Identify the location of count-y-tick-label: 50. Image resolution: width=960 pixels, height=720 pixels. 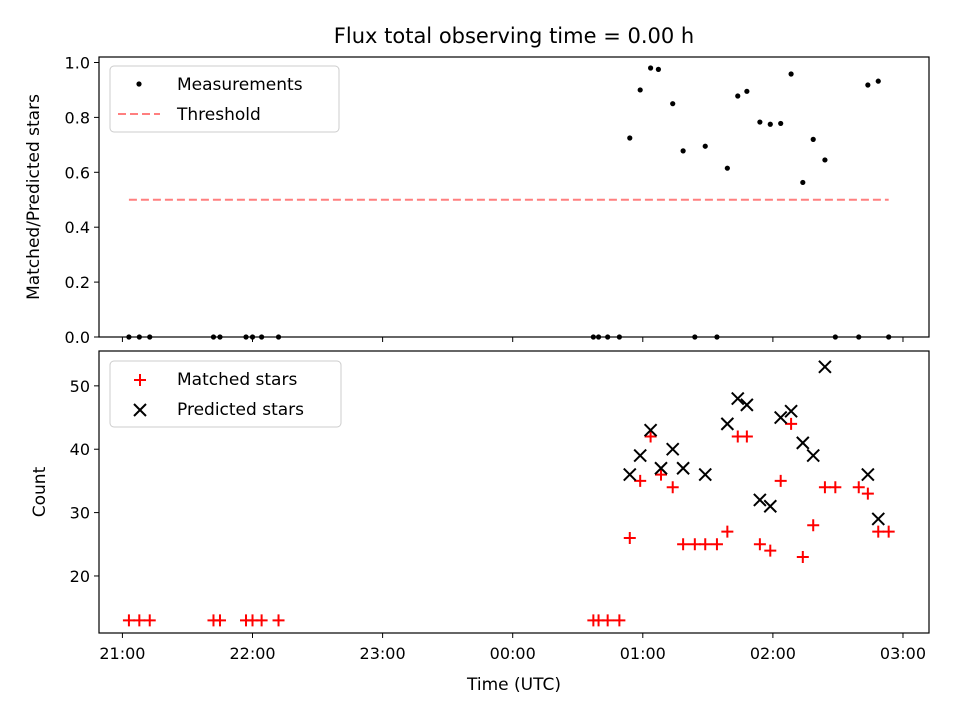
(80, 386).